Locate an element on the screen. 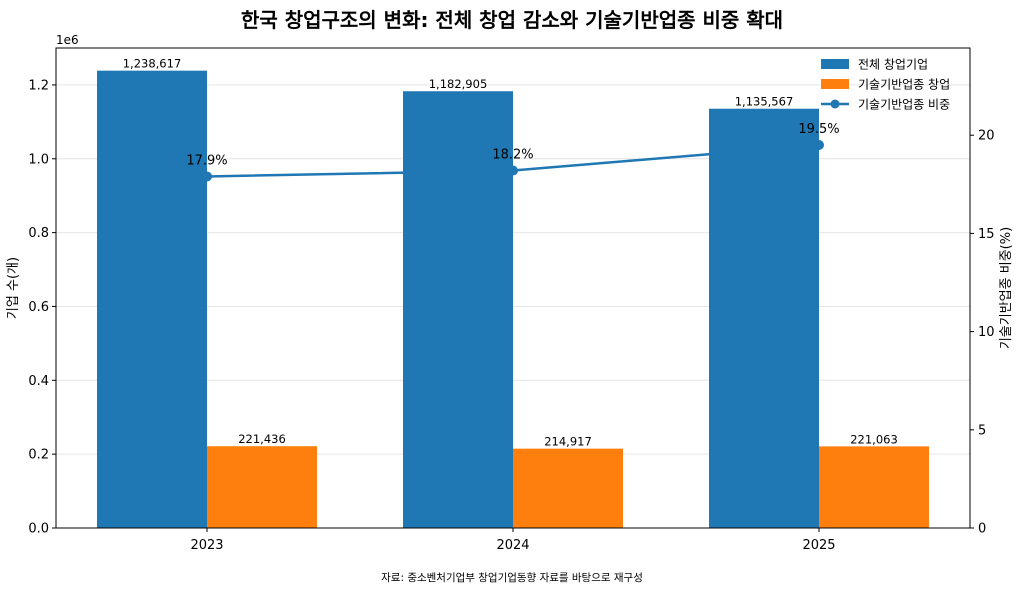 This screenshot has width=1024, height=593. y-tick-label: 0.4 is located at coordinates (38, 381).